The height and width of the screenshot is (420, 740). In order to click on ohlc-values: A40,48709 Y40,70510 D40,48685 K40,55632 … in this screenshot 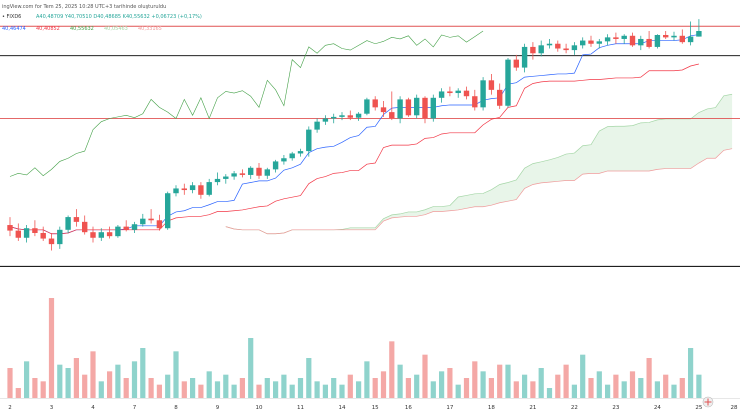, I will do `click(119, 17)`.